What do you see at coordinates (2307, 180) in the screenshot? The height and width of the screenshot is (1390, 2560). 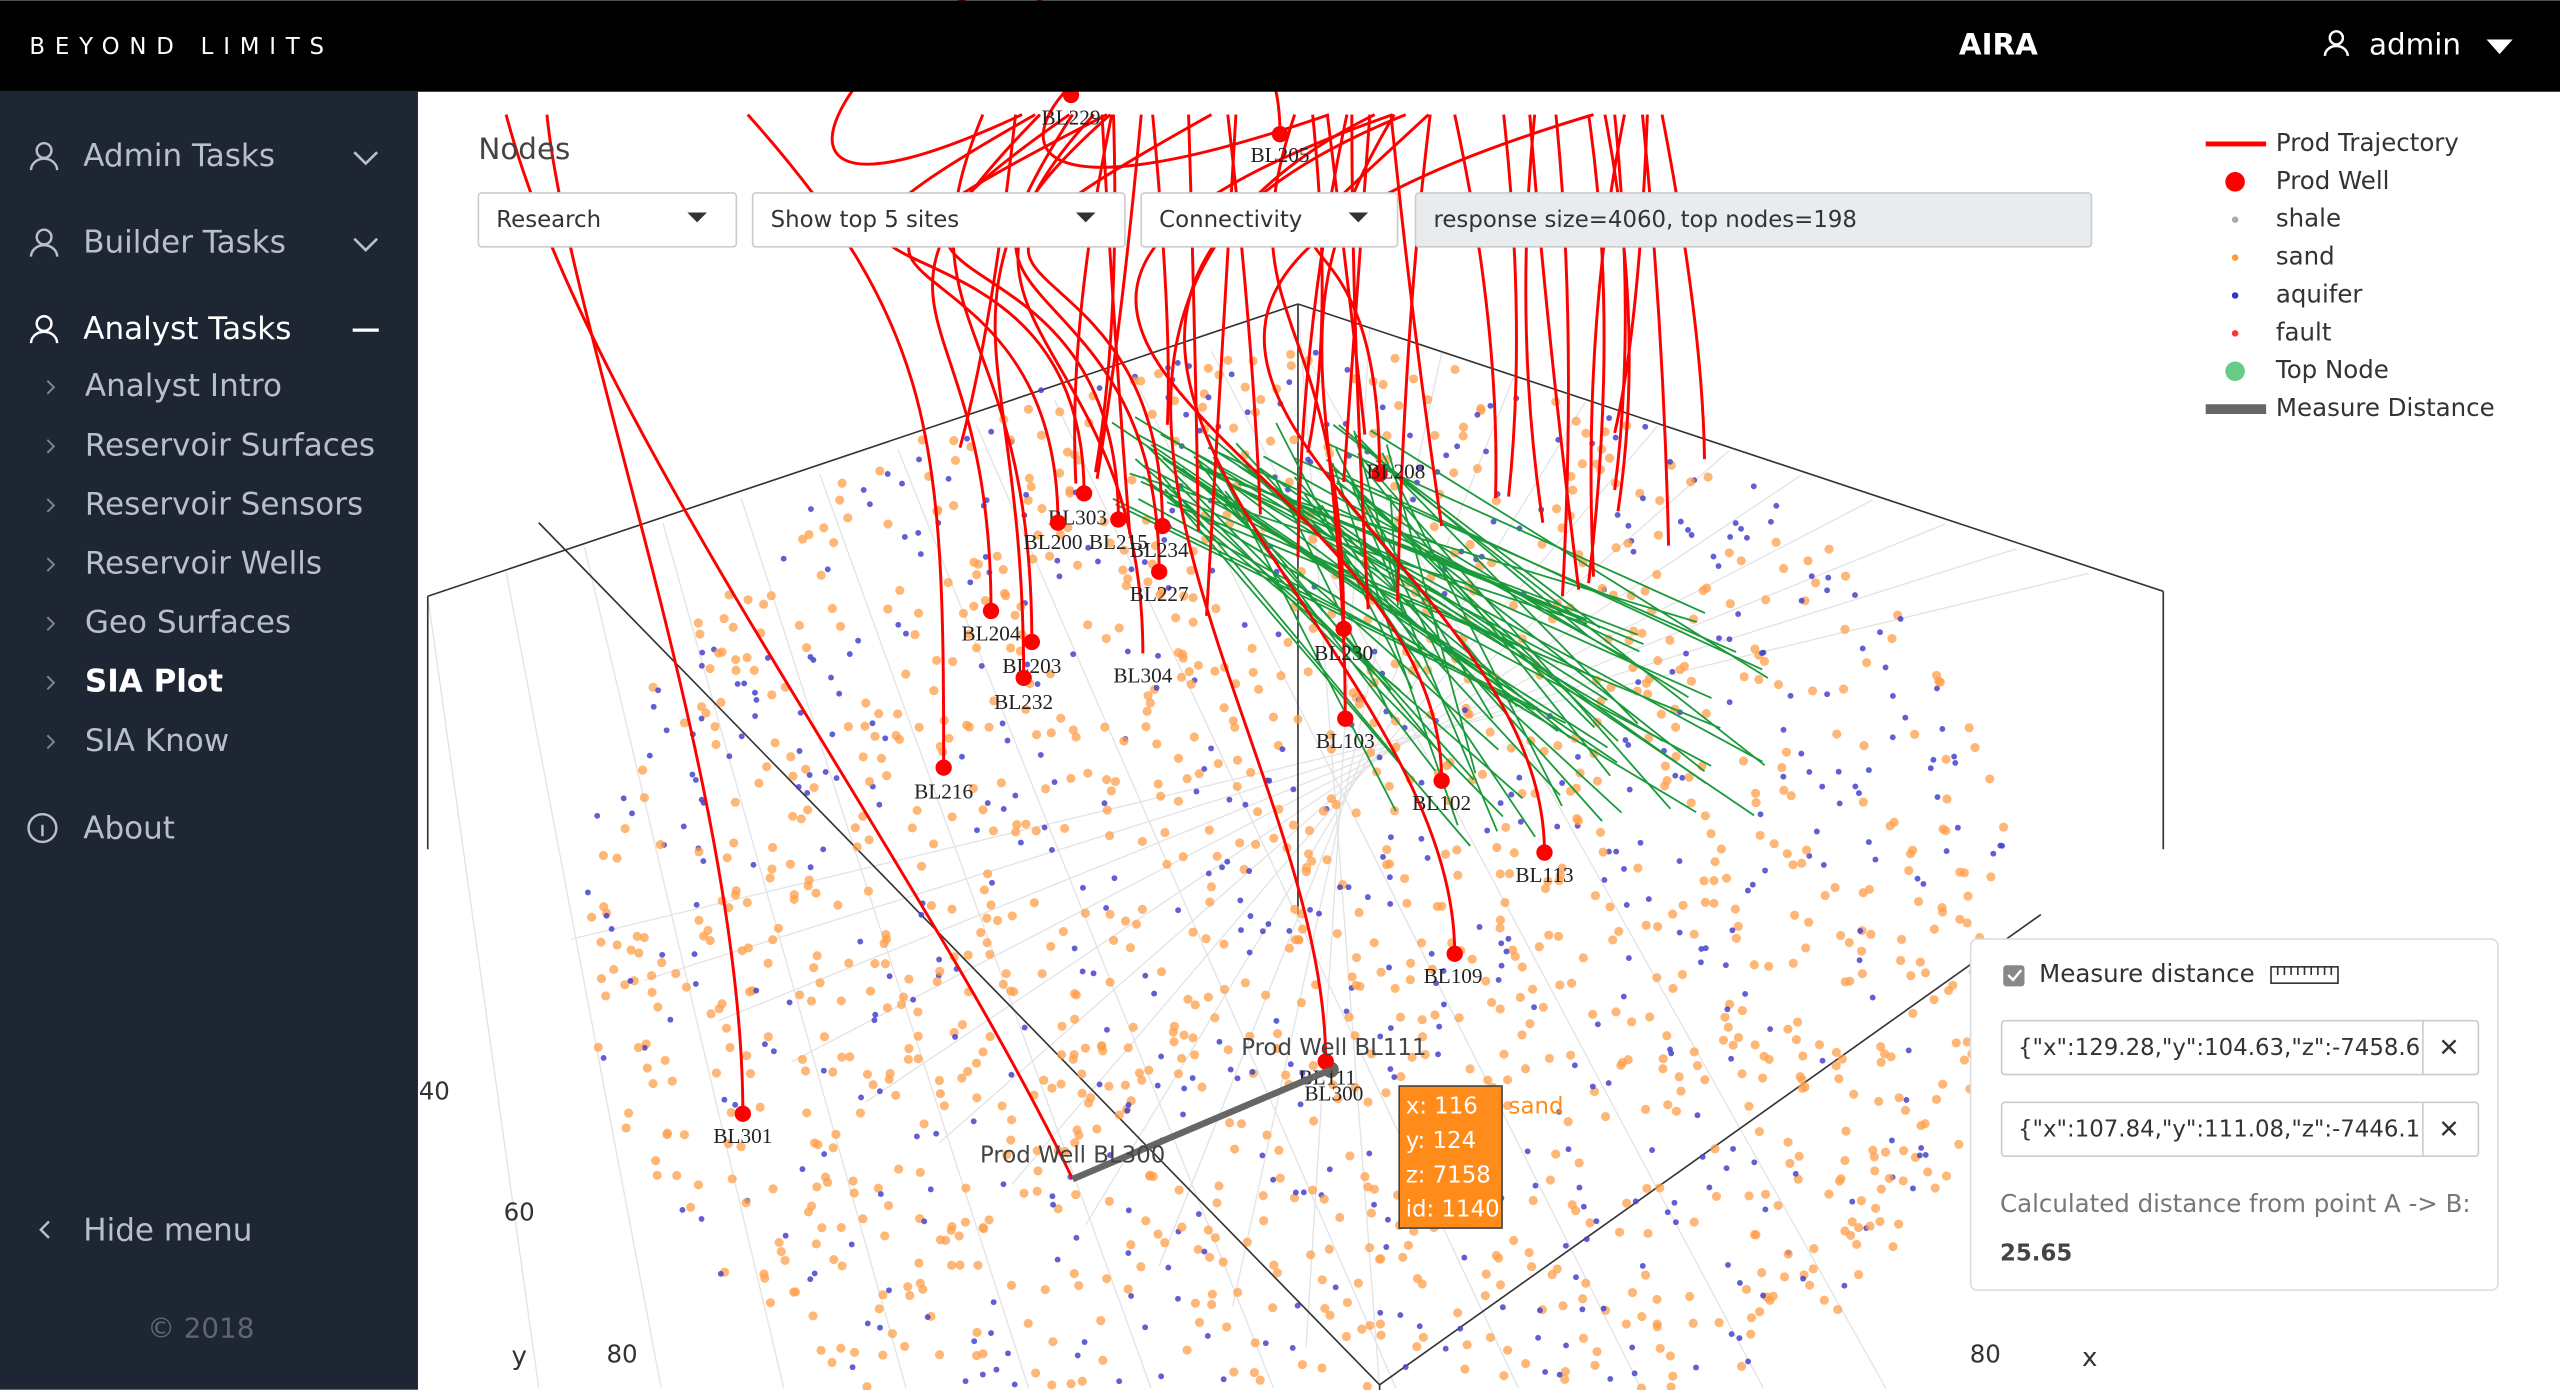 I see `legend-item: Prod Well` at bounding box center [2307, 180].